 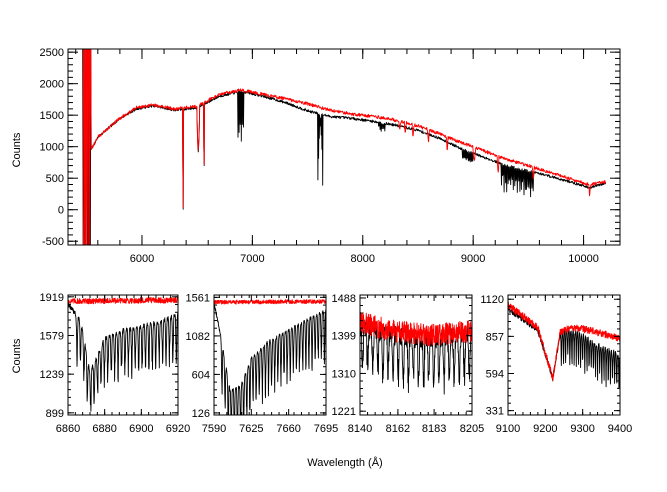 What do you see at coordinates (545, 429) in the screenshot?
I see `xtick-label-inset-4-1: 9200` at bounding box center [545, 429].